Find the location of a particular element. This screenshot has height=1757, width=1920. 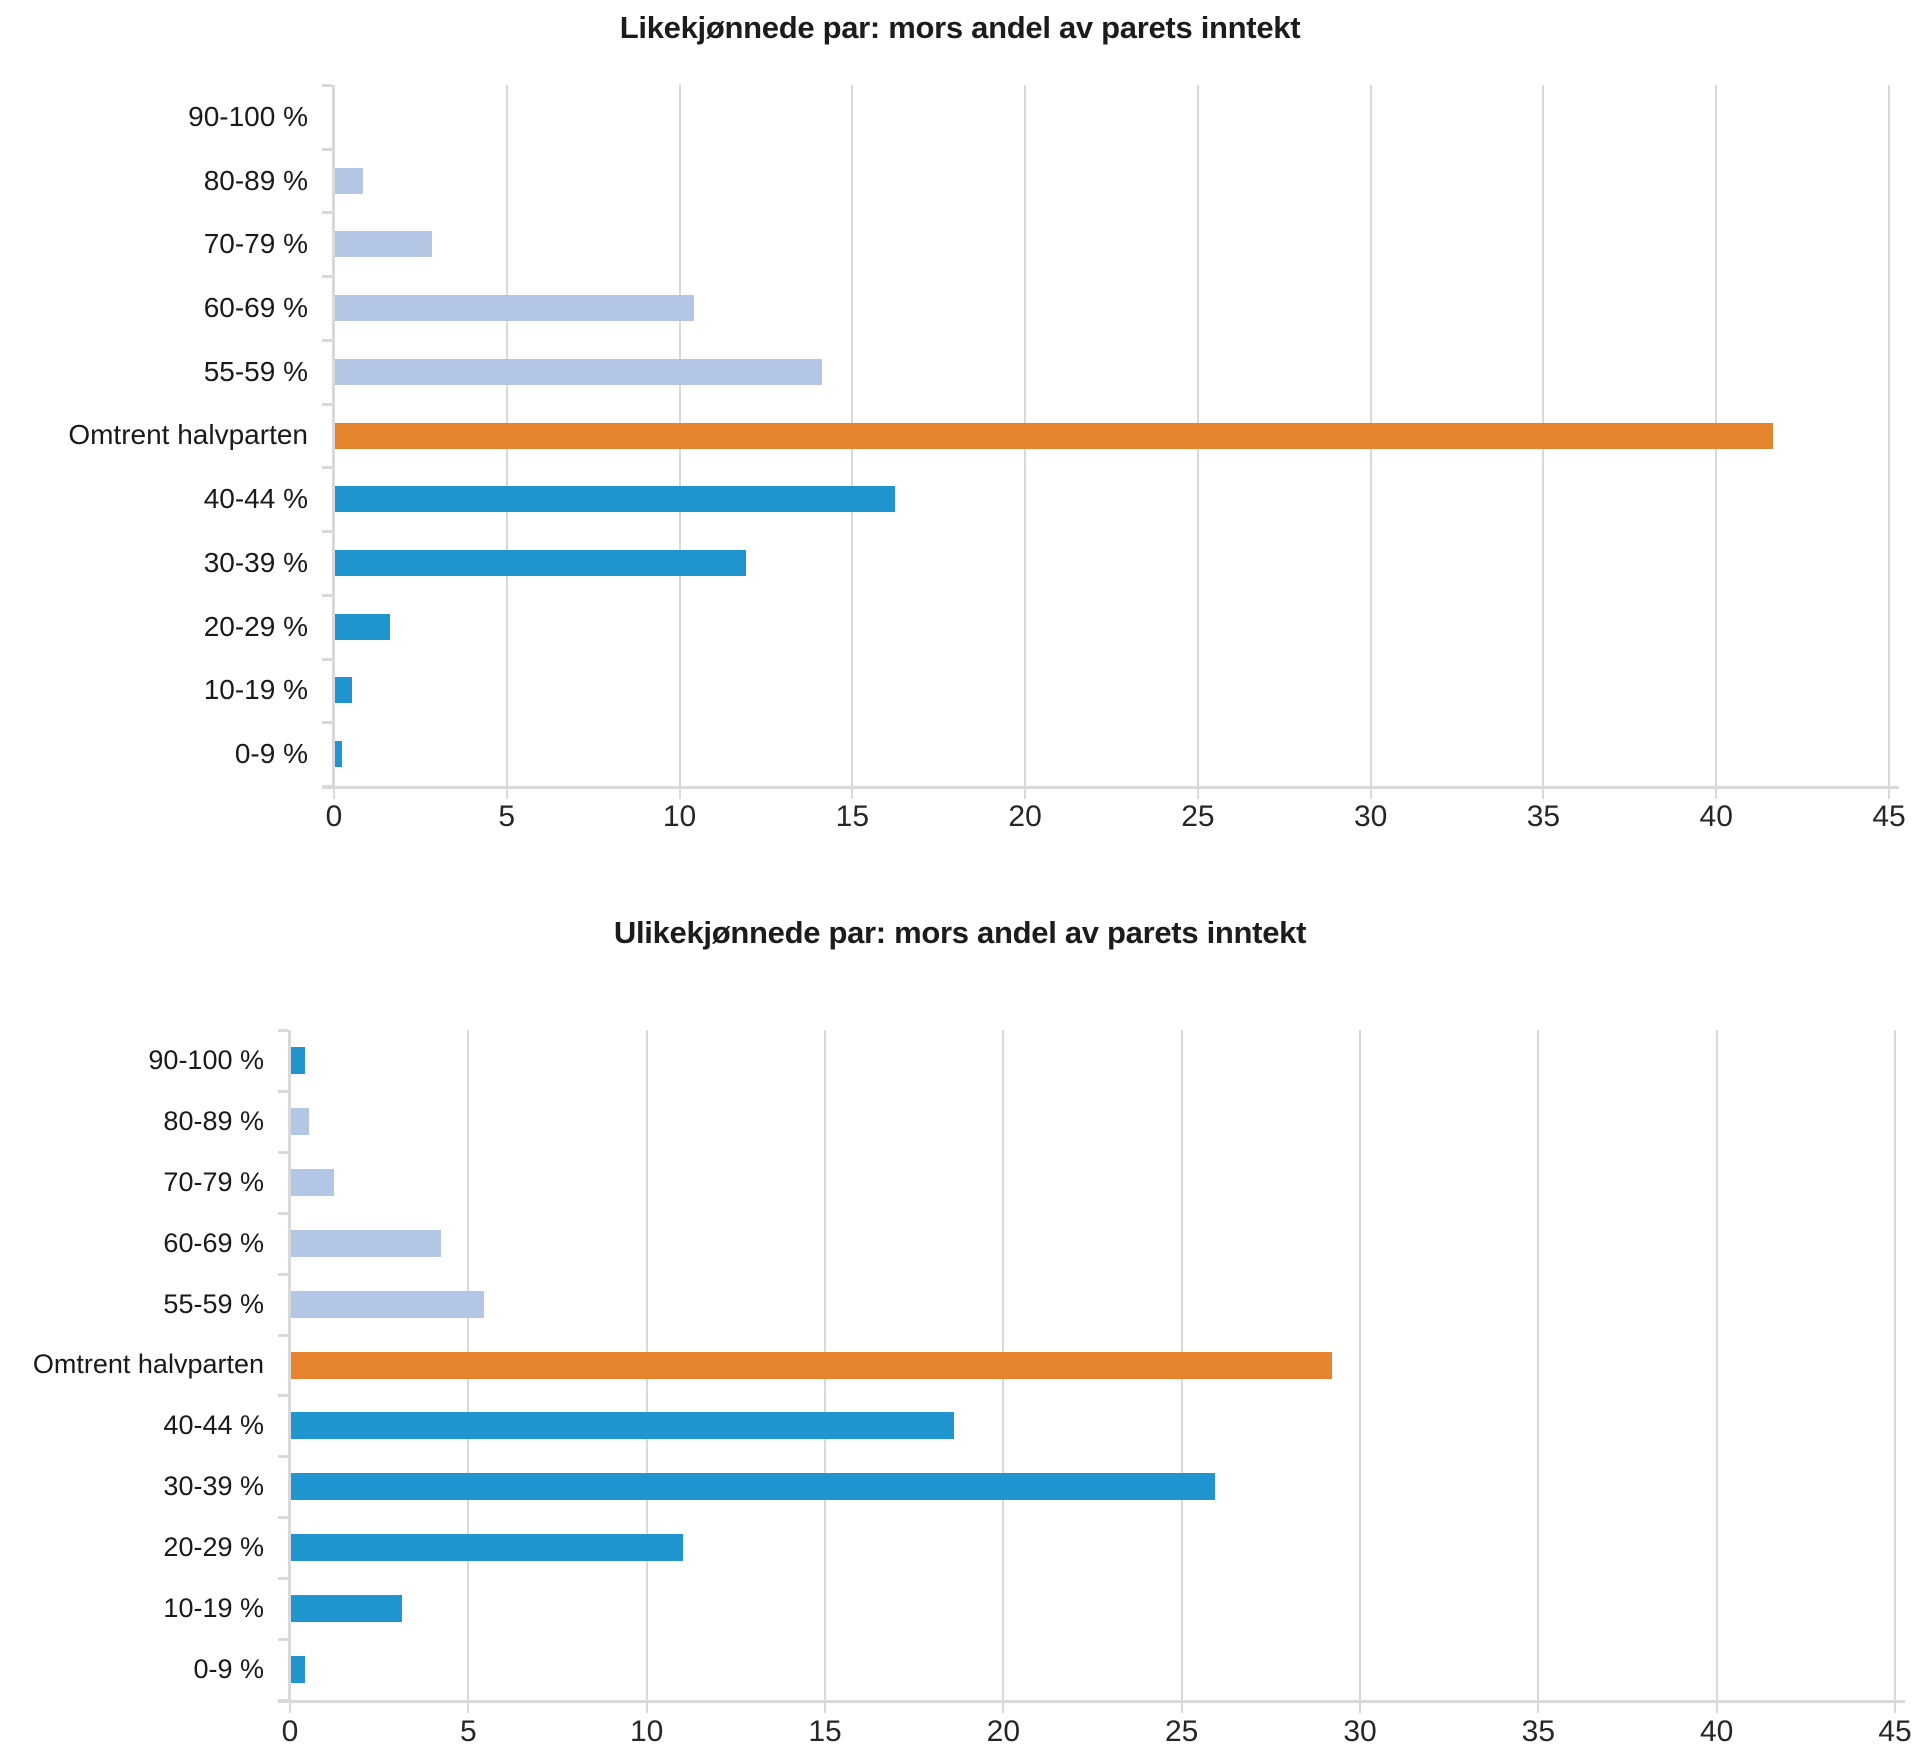

category-label: 80-89 % is located at coordinates (255, 180).